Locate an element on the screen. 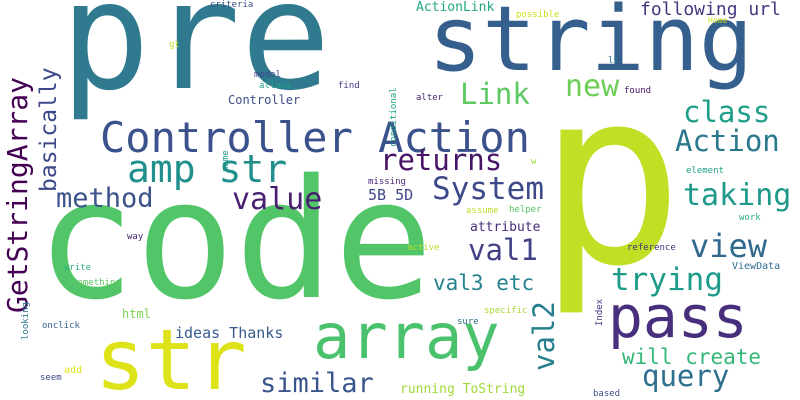 This screenshot has width=800, height=400. word-cloud-word: str is located at coordinates (171, 355).